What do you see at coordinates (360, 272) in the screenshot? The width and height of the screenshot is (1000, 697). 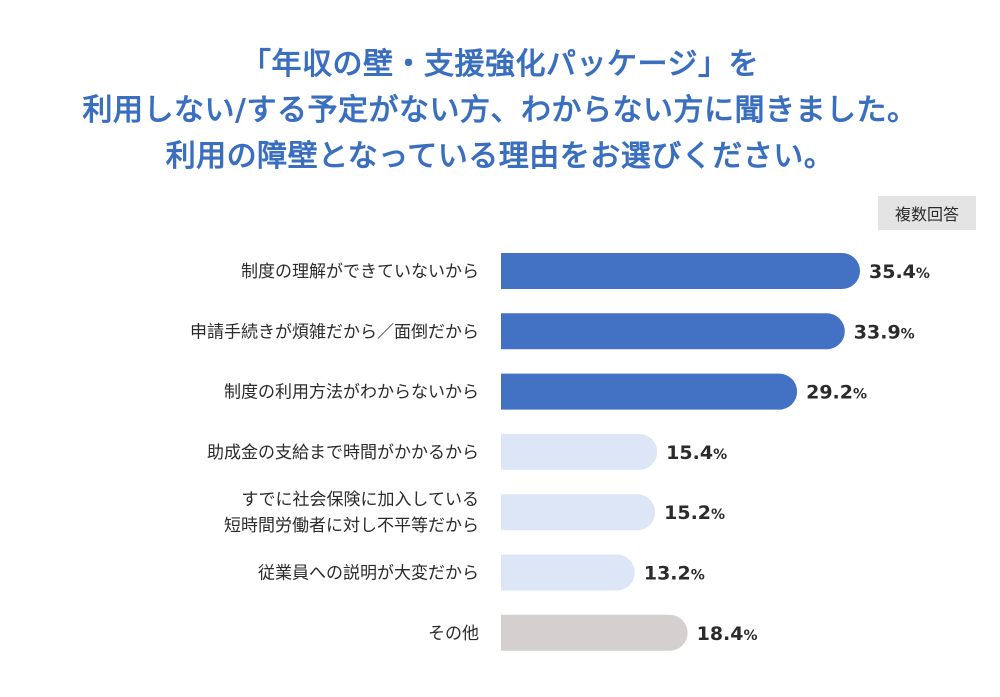 I see `category-label: 制度の理解ができていないから` at bounding box center [360, 272].